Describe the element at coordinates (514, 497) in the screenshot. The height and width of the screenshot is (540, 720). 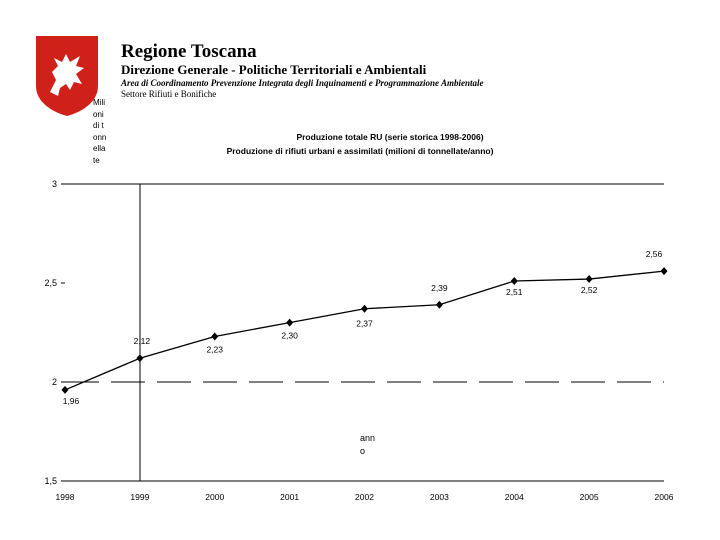
I see `x-tick-label: 2004` at that location.